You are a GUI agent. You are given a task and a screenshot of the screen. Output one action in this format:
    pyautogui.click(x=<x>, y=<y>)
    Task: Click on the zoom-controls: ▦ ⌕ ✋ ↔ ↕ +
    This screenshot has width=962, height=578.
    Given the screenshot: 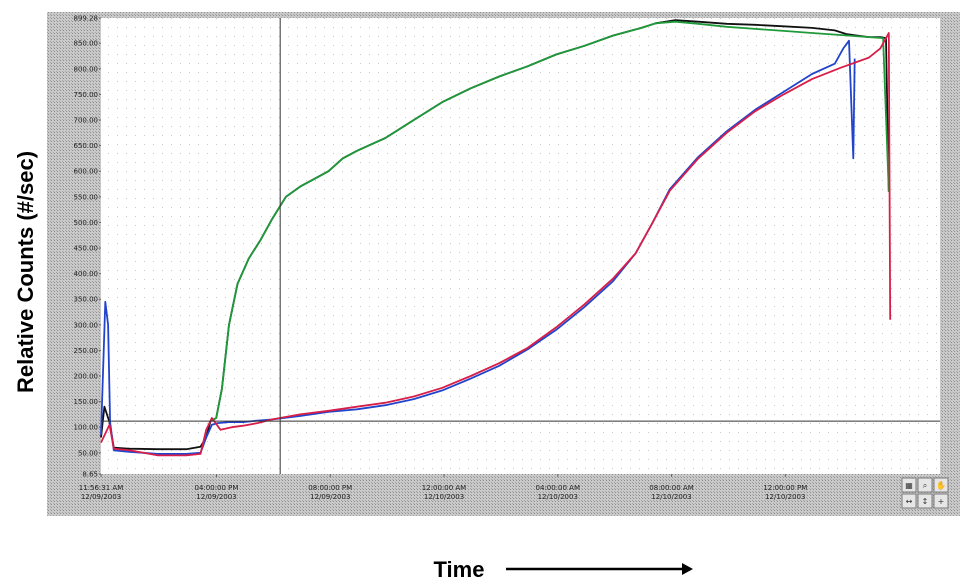 What is the action you would take?
    pyautogui.click(x=925, y=493)
    